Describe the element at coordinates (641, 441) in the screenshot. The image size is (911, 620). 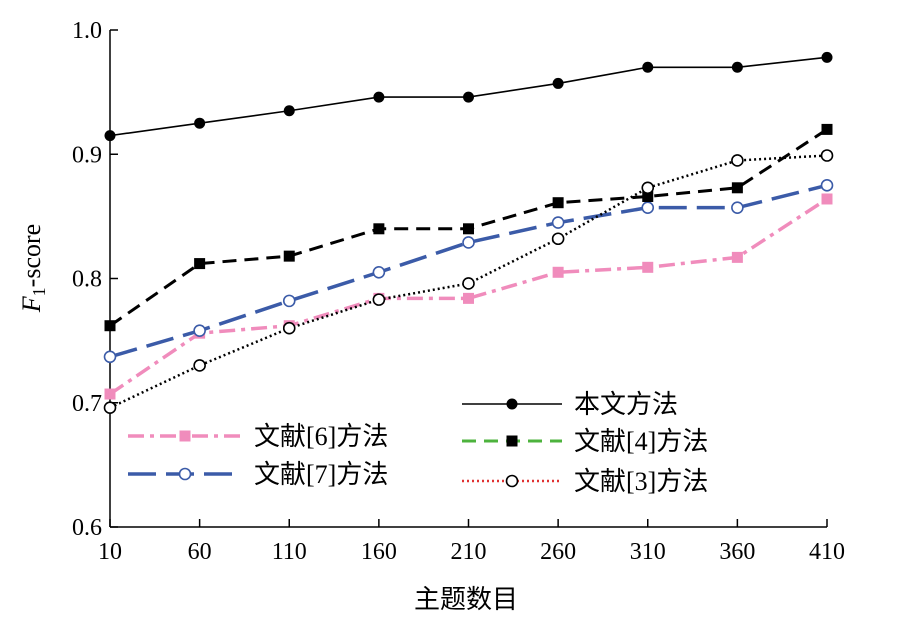
I see `legend-label: 文献[4]方法` at that location.